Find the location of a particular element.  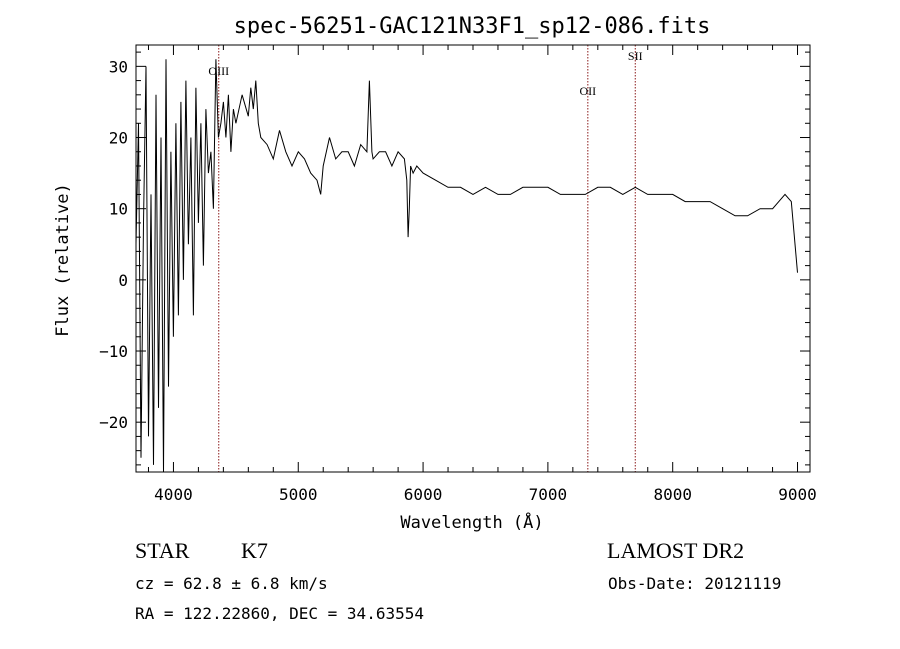

marker-label-sii: SII is located at coordinates (635, 56).